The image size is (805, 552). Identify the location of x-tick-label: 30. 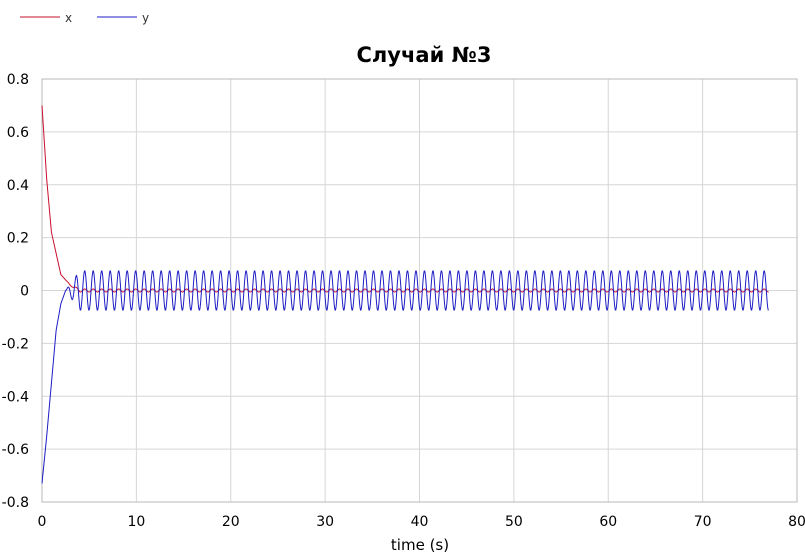
(325, 522).